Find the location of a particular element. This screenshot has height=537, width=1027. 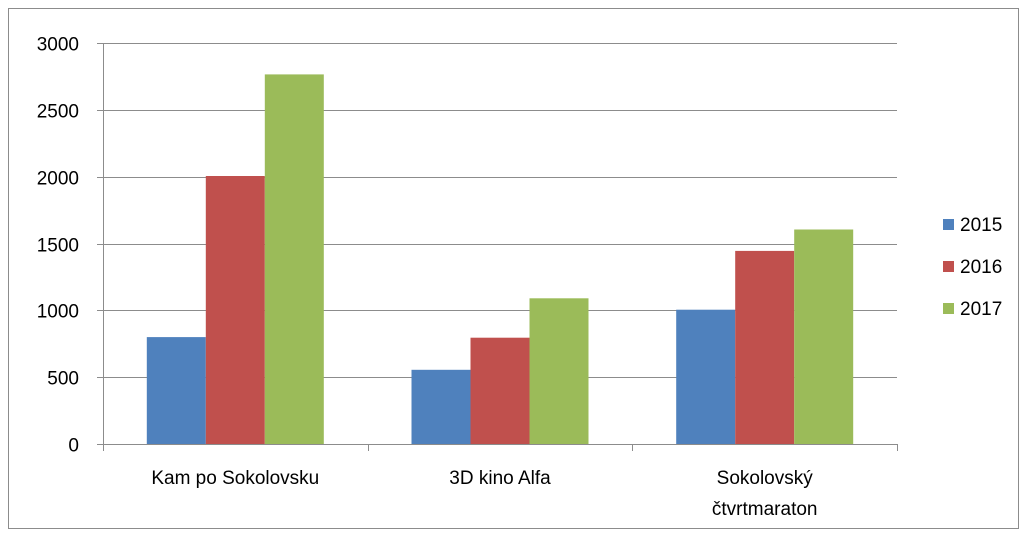

y-tick-labels: 0 500 1000 1500 2000 2500 3000 is located at coordinates (58, 246).